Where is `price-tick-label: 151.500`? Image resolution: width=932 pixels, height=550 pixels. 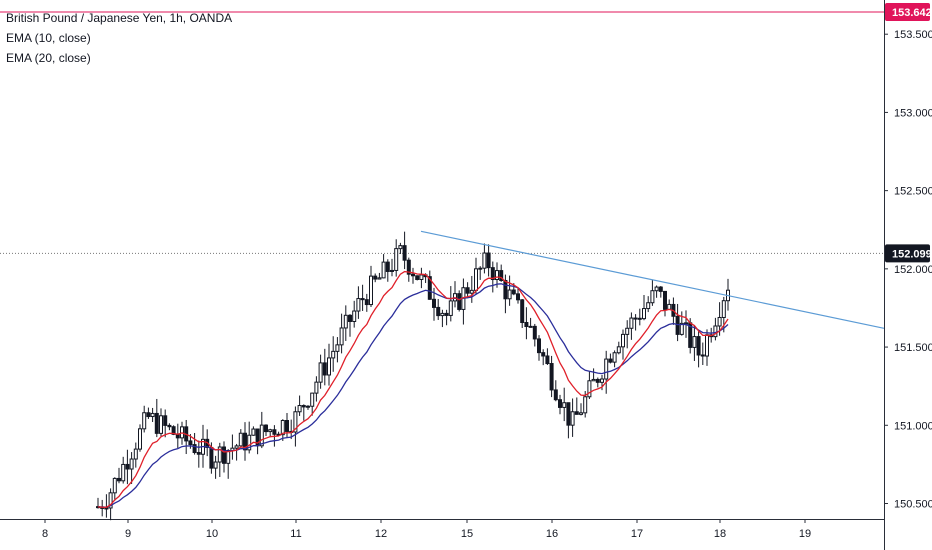 price-tick-label: 151.500 is located at coordinates (913, 348).